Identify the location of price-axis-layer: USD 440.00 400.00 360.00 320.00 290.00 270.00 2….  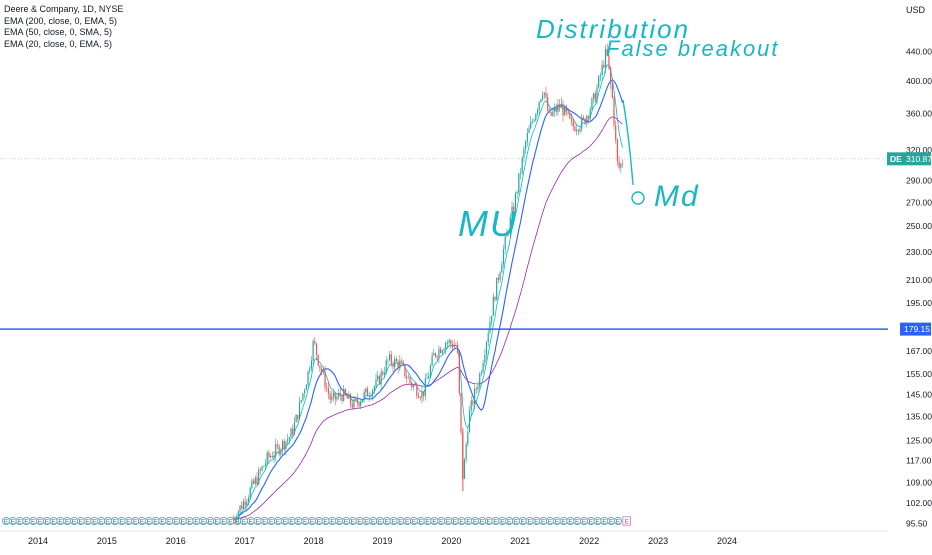
(909, 275).